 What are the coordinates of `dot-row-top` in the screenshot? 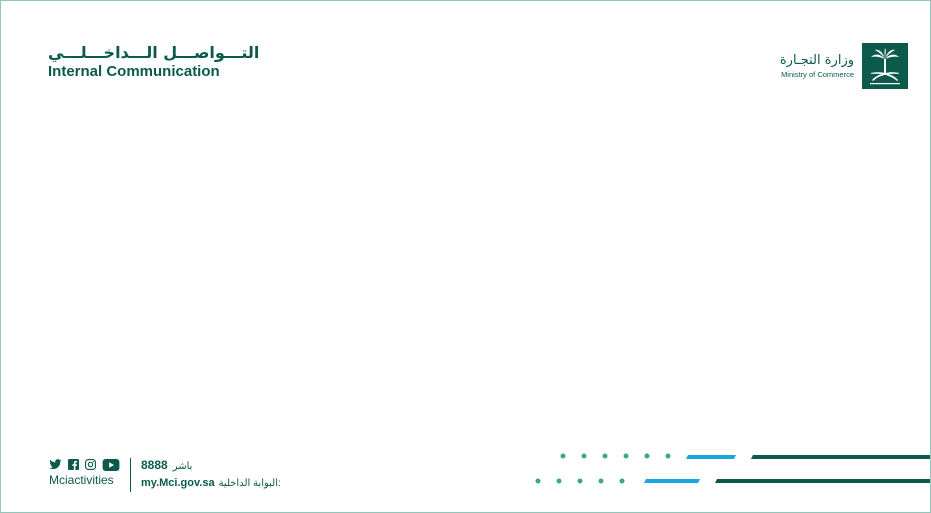 It's located at (615, 456).